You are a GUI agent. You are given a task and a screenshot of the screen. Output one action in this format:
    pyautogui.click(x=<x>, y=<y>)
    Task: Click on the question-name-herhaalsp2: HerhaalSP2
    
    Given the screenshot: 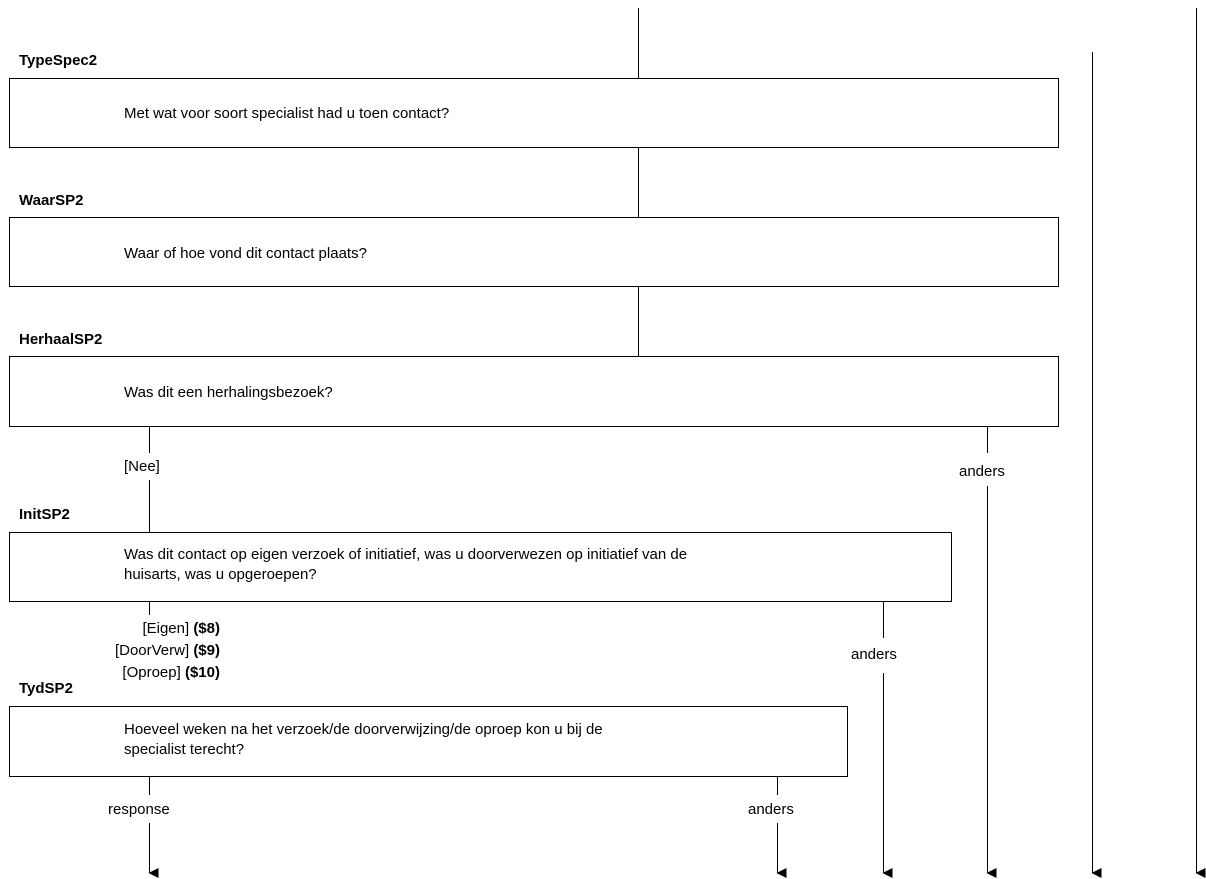 What is the action you would take?
    pyautogui.click(x=61, y=339)
    